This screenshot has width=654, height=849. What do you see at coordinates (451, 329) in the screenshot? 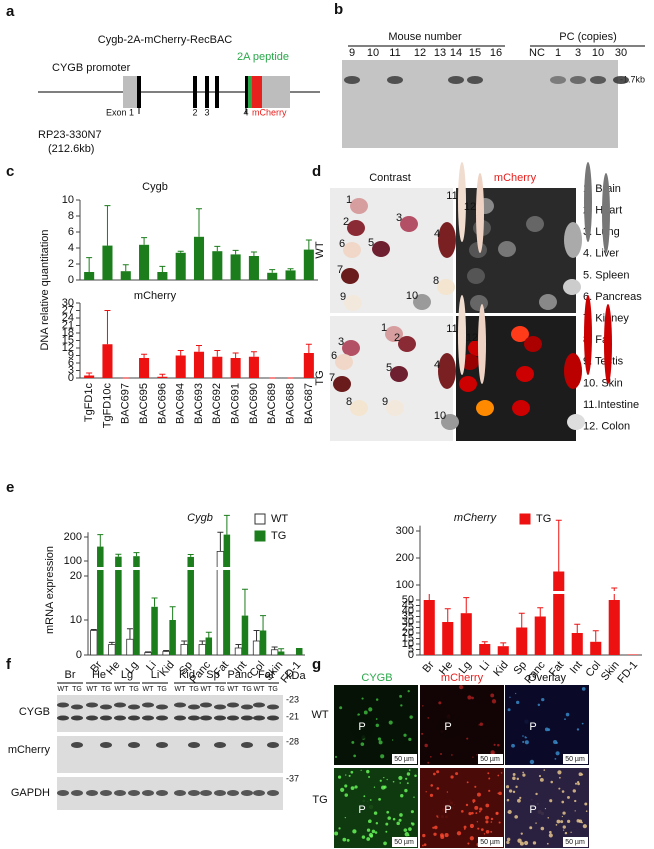
I see `organ-number: 11` at bounding box center [451, 329].